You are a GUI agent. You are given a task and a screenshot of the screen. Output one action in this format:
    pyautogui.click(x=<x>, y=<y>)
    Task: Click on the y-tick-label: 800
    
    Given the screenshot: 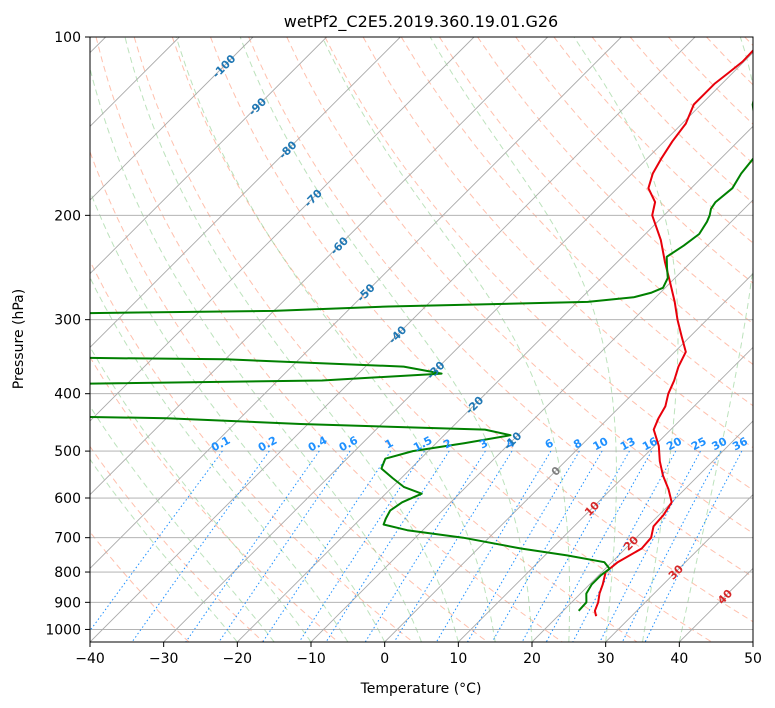 What is the action you would take?
    pyautogui.click(x=67, y=573)
    